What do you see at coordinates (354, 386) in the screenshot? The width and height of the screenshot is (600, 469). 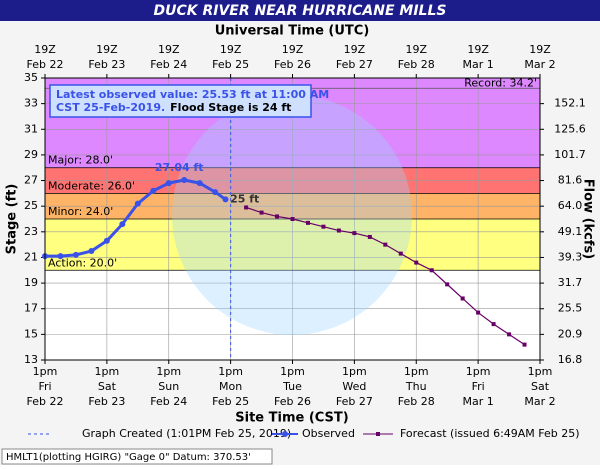 I see `x-tick-label: Wed` at bounding box center [354, 386].